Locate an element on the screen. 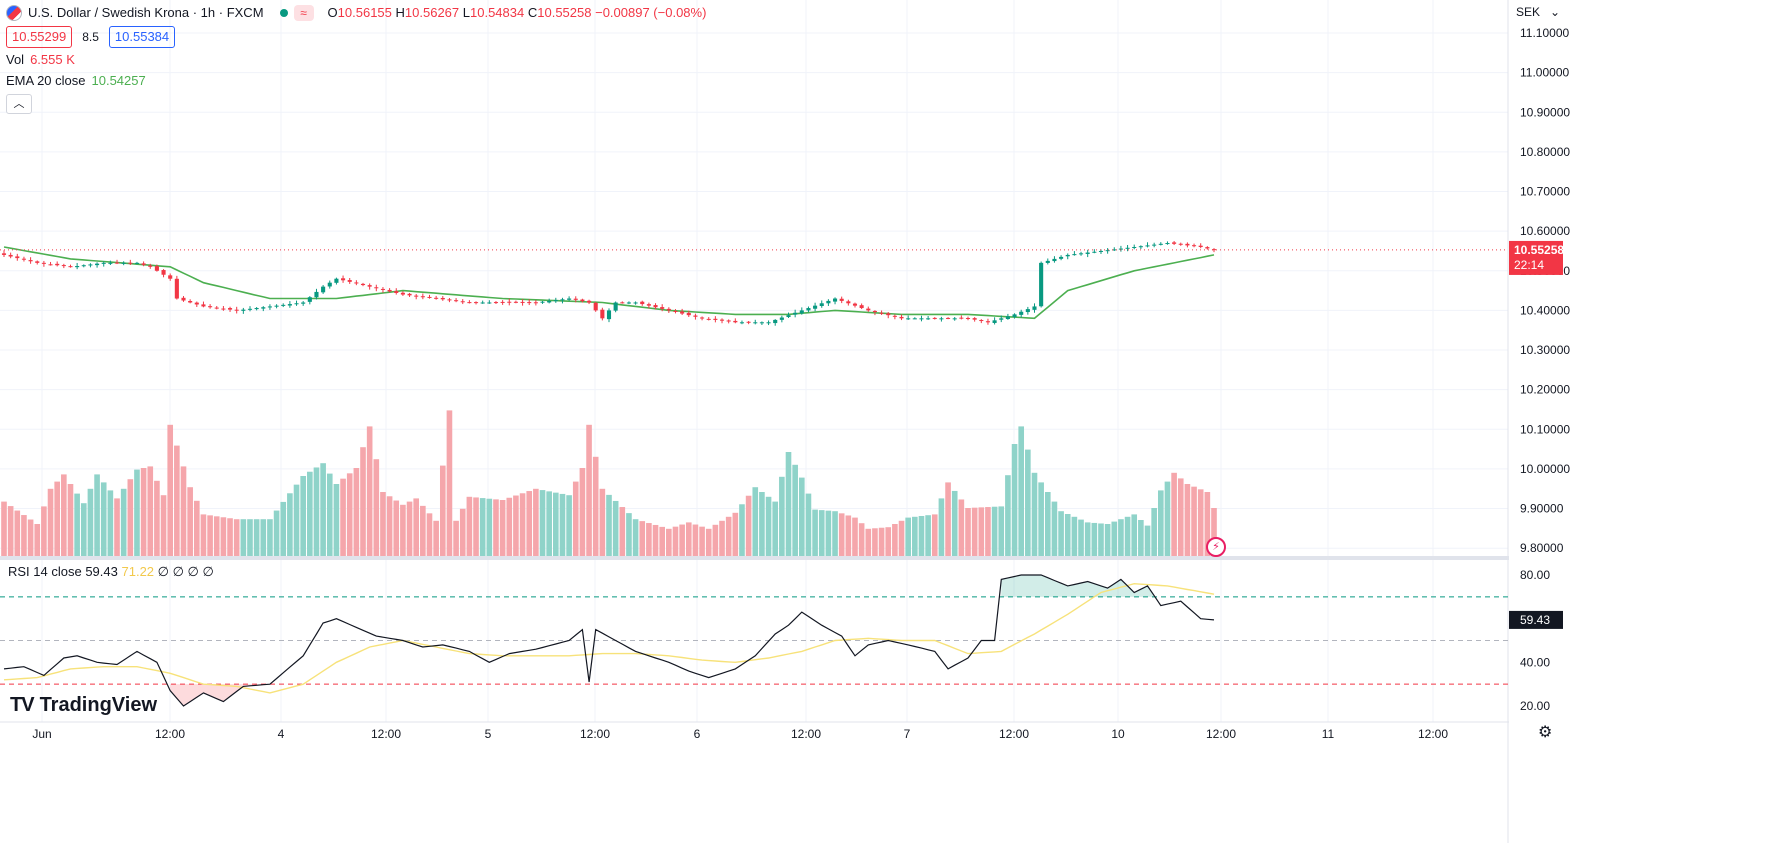  symbol-title: U.S. Dollar / Swedish Krona · 1h · FXCM is located at coordinates (146, 12).